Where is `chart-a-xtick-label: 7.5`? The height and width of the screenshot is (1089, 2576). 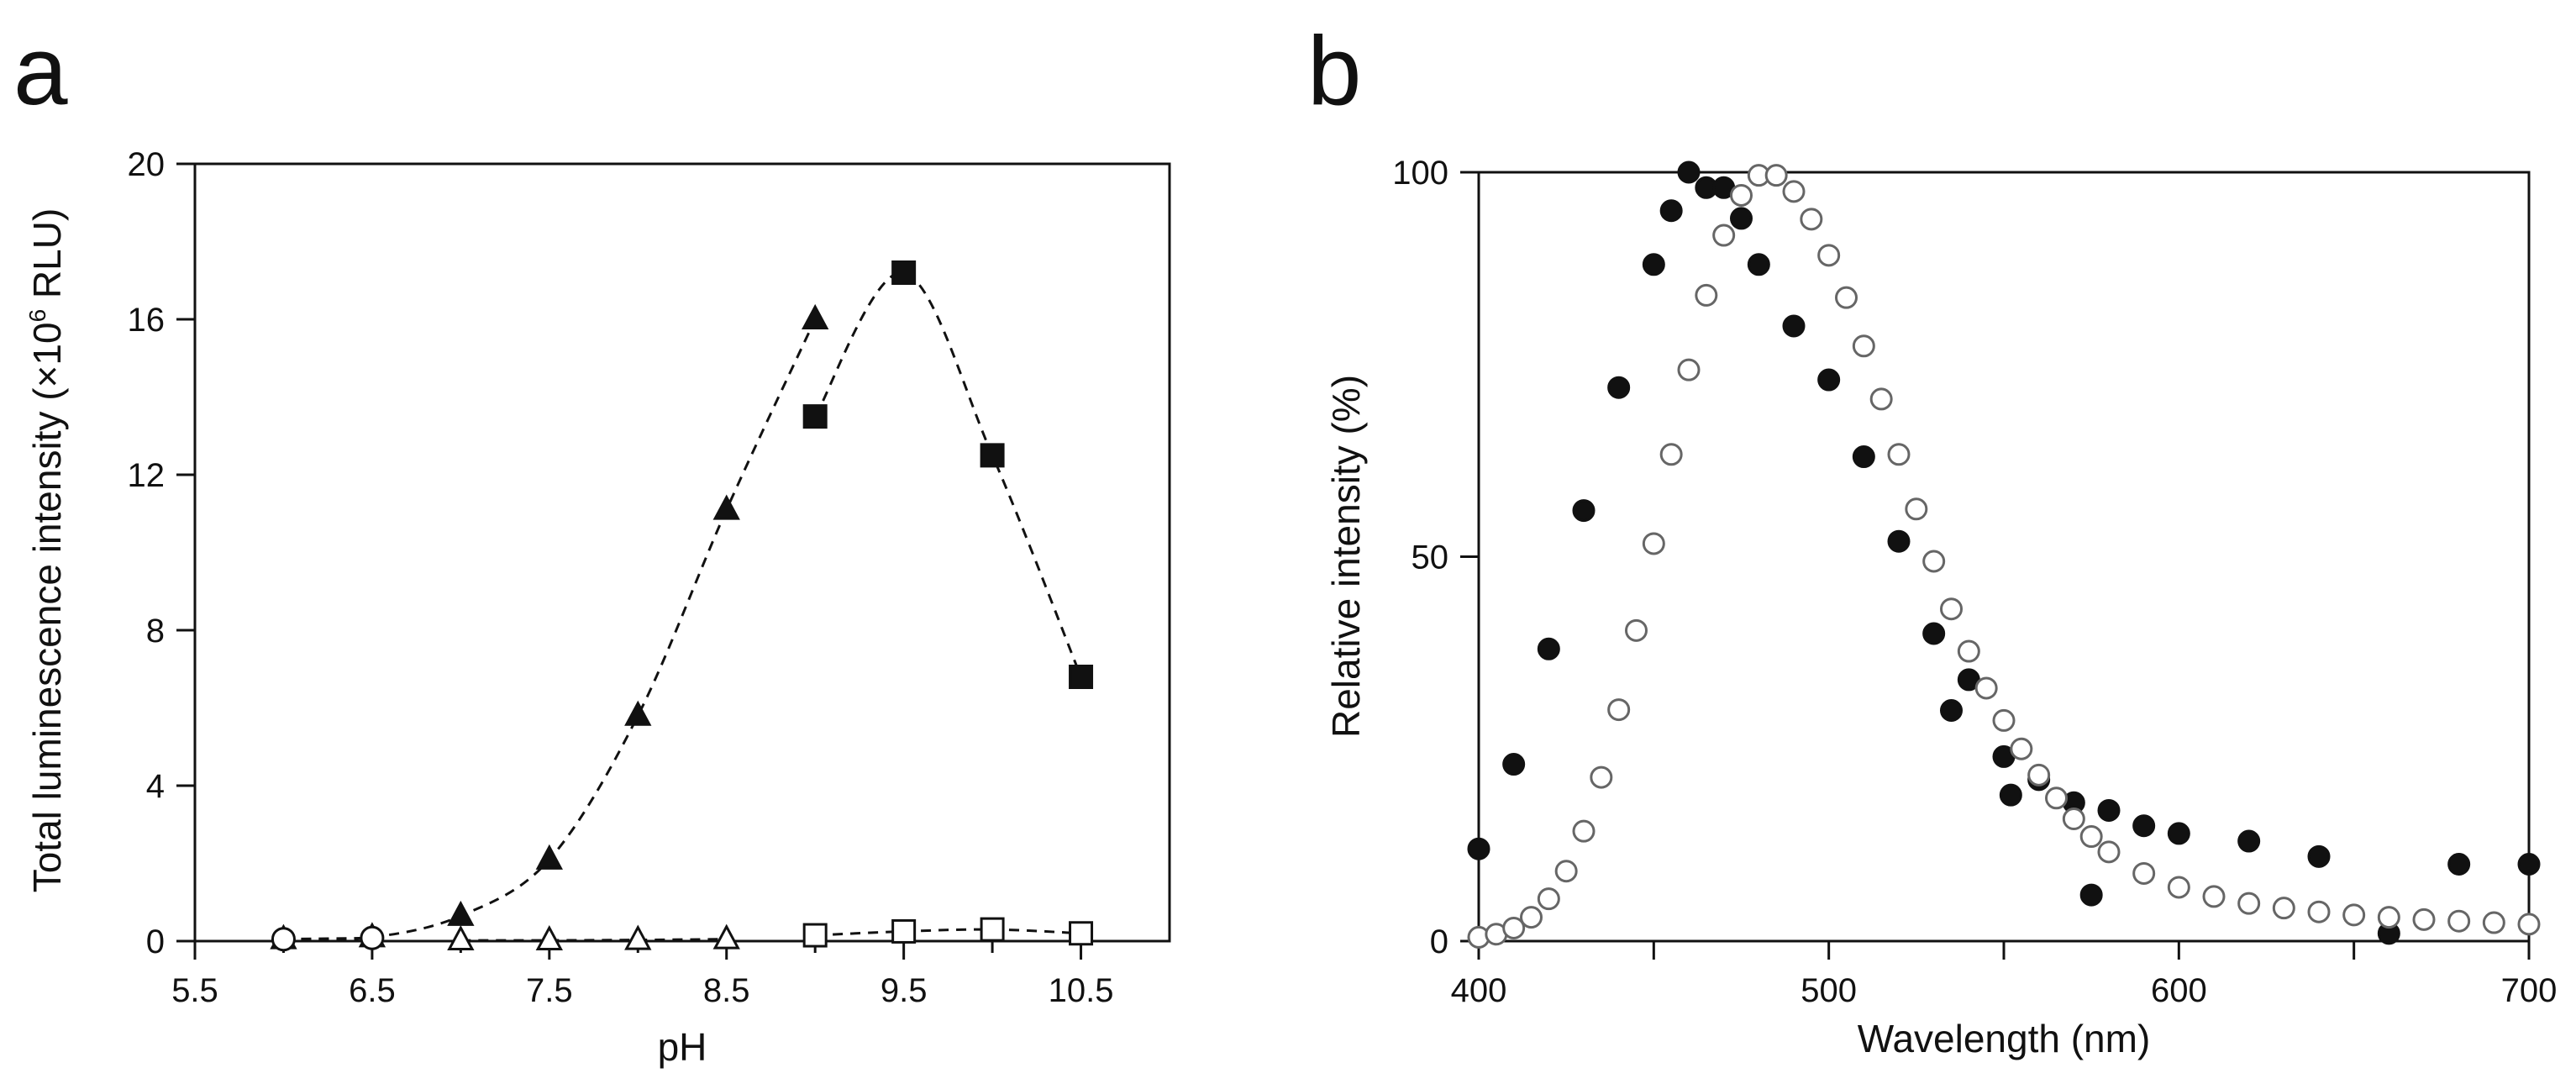
chart-a-xtick-label: 7.5 is located at coordinates (549, 991).